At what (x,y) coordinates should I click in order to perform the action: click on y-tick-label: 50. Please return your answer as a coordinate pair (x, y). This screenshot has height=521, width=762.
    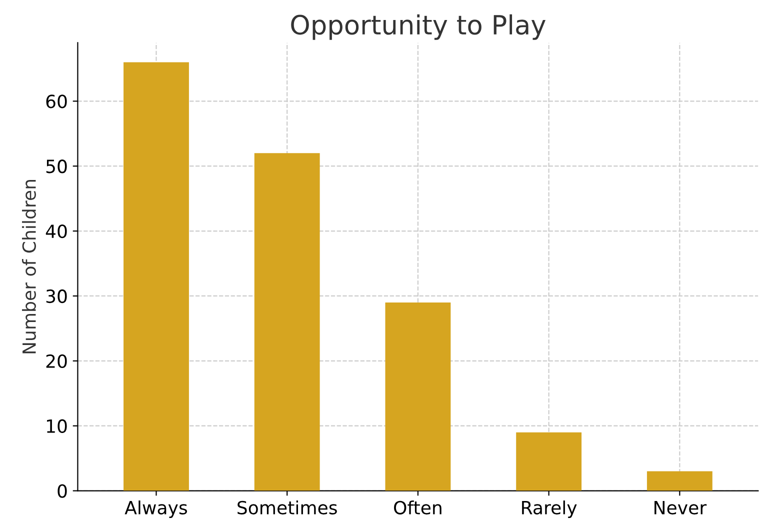
    Looking at the image, I should click on (56, 167).